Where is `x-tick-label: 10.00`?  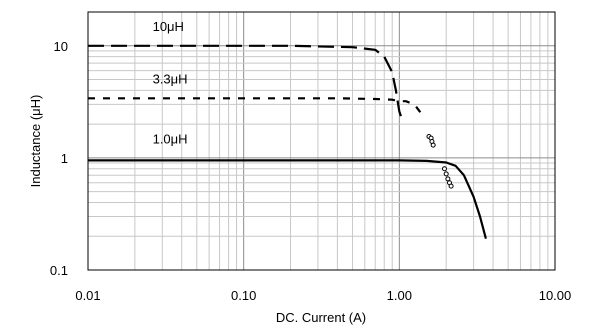
x-tick-label: 10.00 is located at coordinates (555, 295).